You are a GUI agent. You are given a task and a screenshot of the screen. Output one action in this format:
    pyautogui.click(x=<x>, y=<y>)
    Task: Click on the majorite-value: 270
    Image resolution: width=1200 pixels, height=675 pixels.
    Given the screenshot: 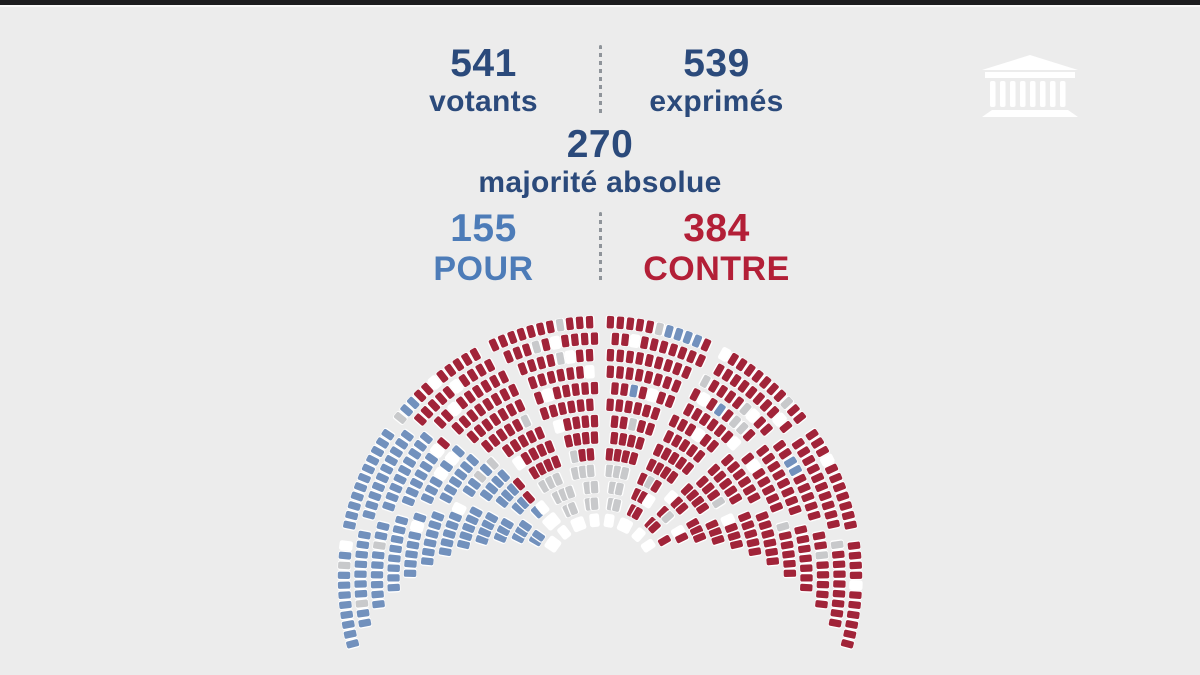 What is the action you would take?
    pyautogui.click(x=600, y=145)
    